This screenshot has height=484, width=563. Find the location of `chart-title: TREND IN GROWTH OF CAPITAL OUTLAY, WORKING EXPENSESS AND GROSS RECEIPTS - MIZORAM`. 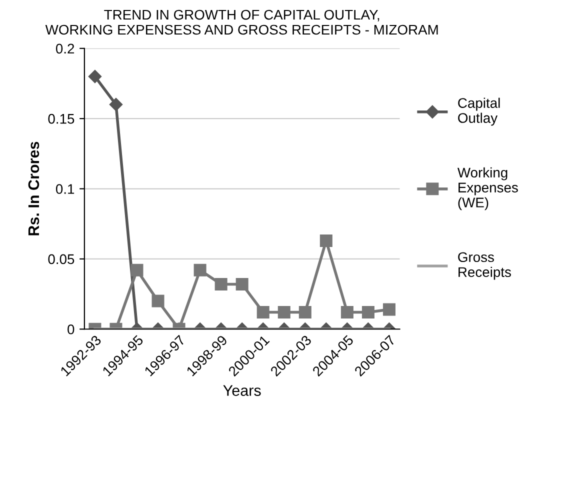

chart-title: TREND IN GROWTH OF CAPITAL OUTLAY, WORKING EXPENSESS AND GROSS RECEIPTS - MIZORAM is located at coordinates (241, 22).